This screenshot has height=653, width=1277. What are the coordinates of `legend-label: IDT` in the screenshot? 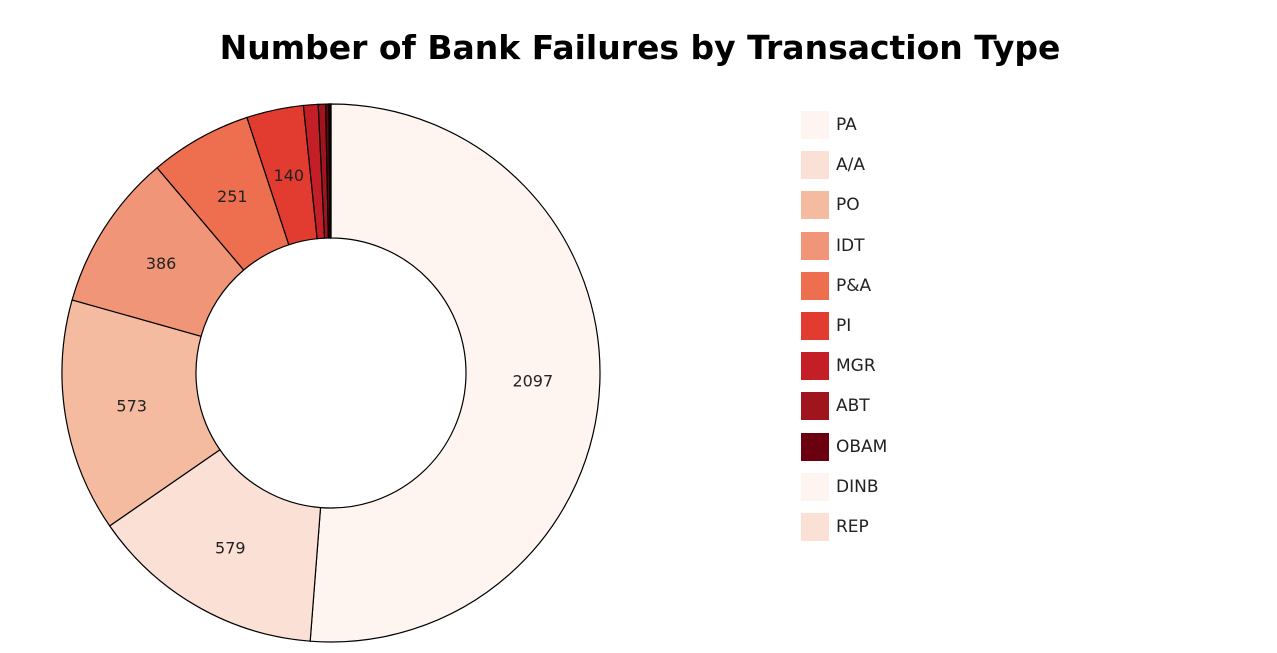 It's located at (850, 245).